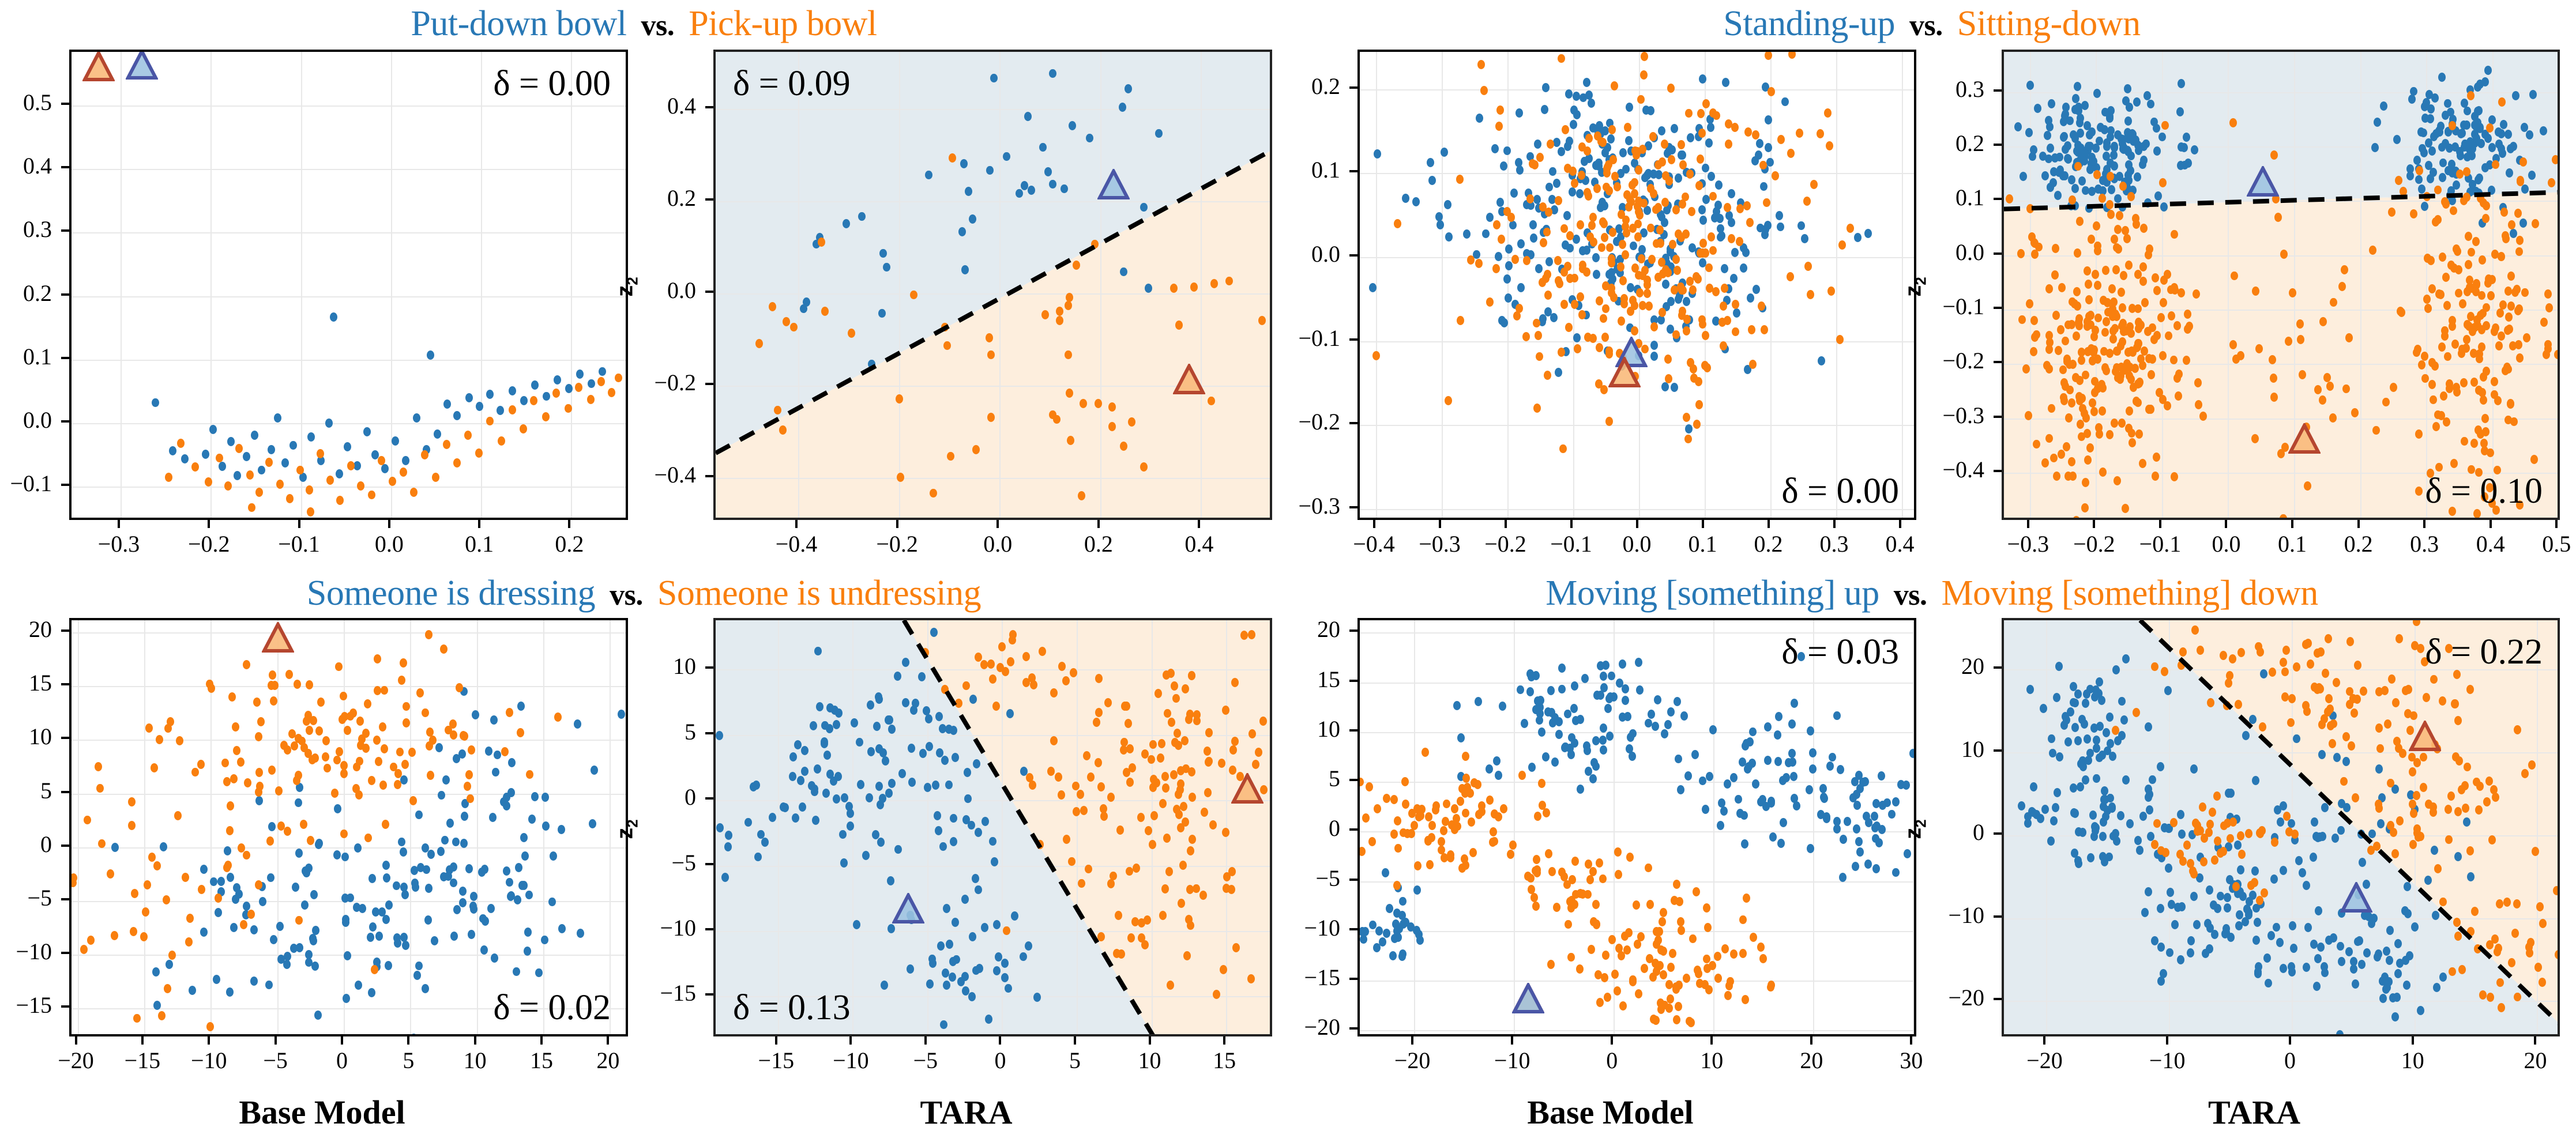 The image size is (2576, 1146). What do you see at coordinates (2535, 1060) in the screenshot?
I see `x-tick-label: 20` at bounding box center [2535, 1060].